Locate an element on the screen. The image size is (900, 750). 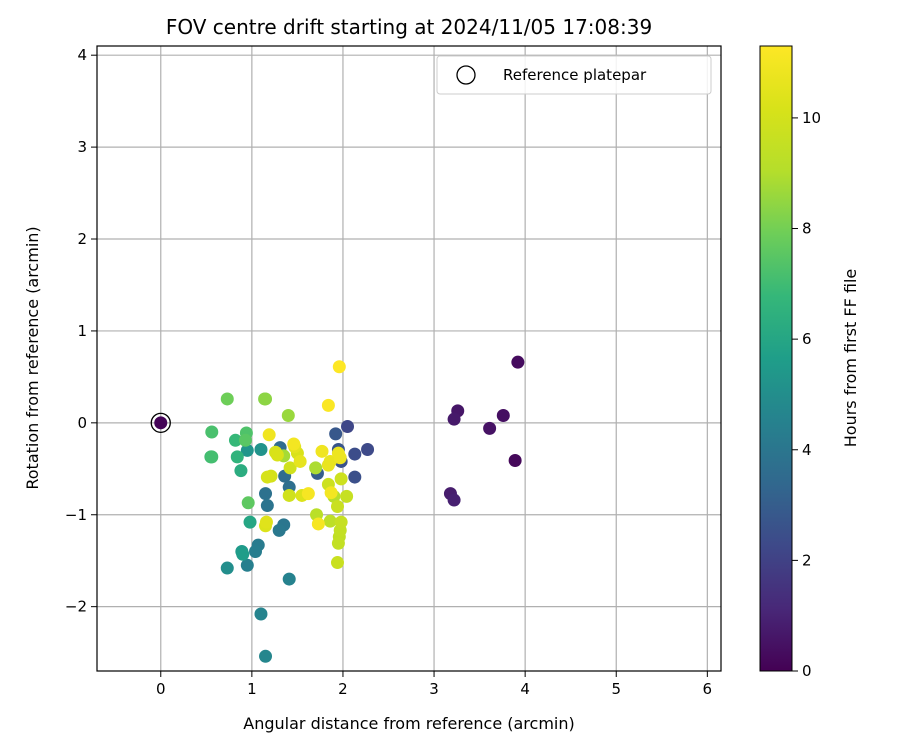
y-tick-label: −2 is located at coordinates (76, 607).